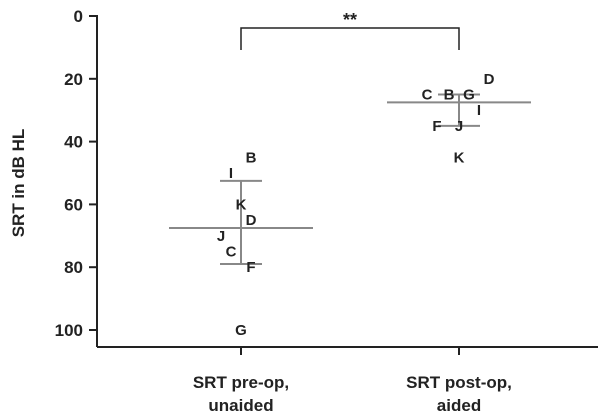  I want to click on y-tick-label: 40, so click(73, 142).